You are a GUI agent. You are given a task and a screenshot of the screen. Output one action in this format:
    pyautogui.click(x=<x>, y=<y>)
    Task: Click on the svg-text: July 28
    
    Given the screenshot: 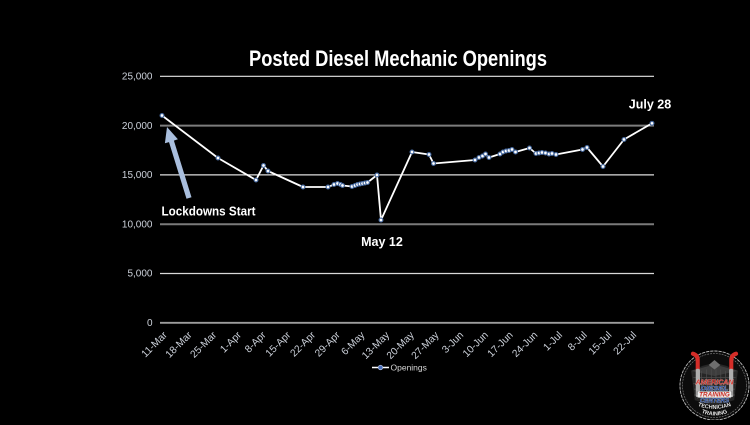 What is the action you would take?
    pyautogui.click(x=650, y=105)
    